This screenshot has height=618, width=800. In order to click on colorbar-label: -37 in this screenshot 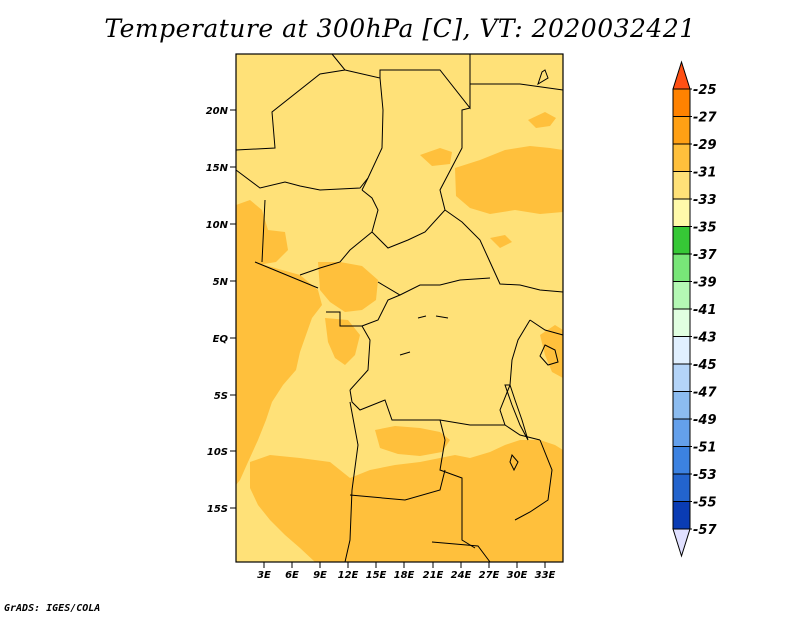, I will do `click(705, 255)`.